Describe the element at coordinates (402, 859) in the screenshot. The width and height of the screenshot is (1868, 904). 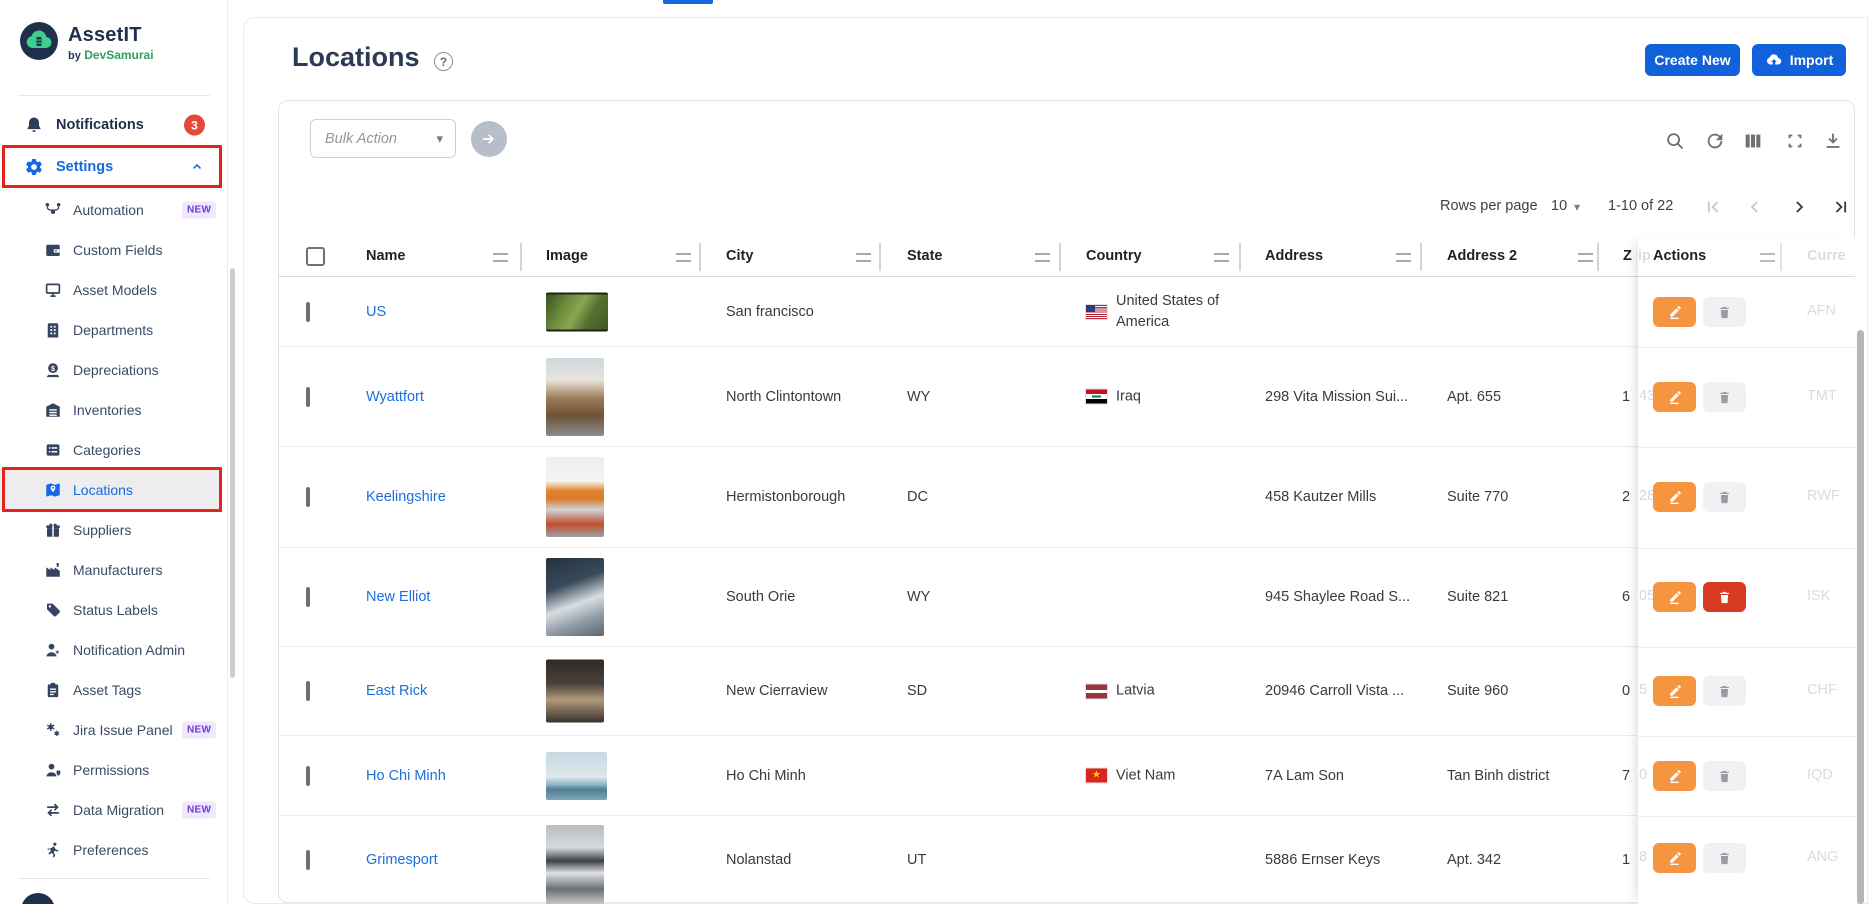
I see `location-name-link: Grimesport` at that location.